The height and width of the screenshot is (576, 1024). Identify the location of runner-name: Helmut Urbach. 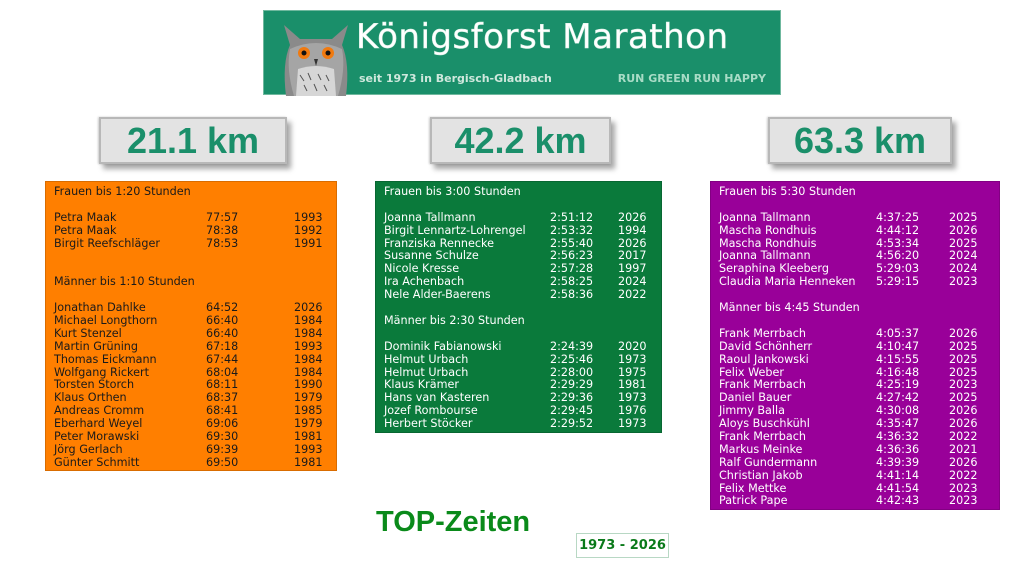
(426, 372).